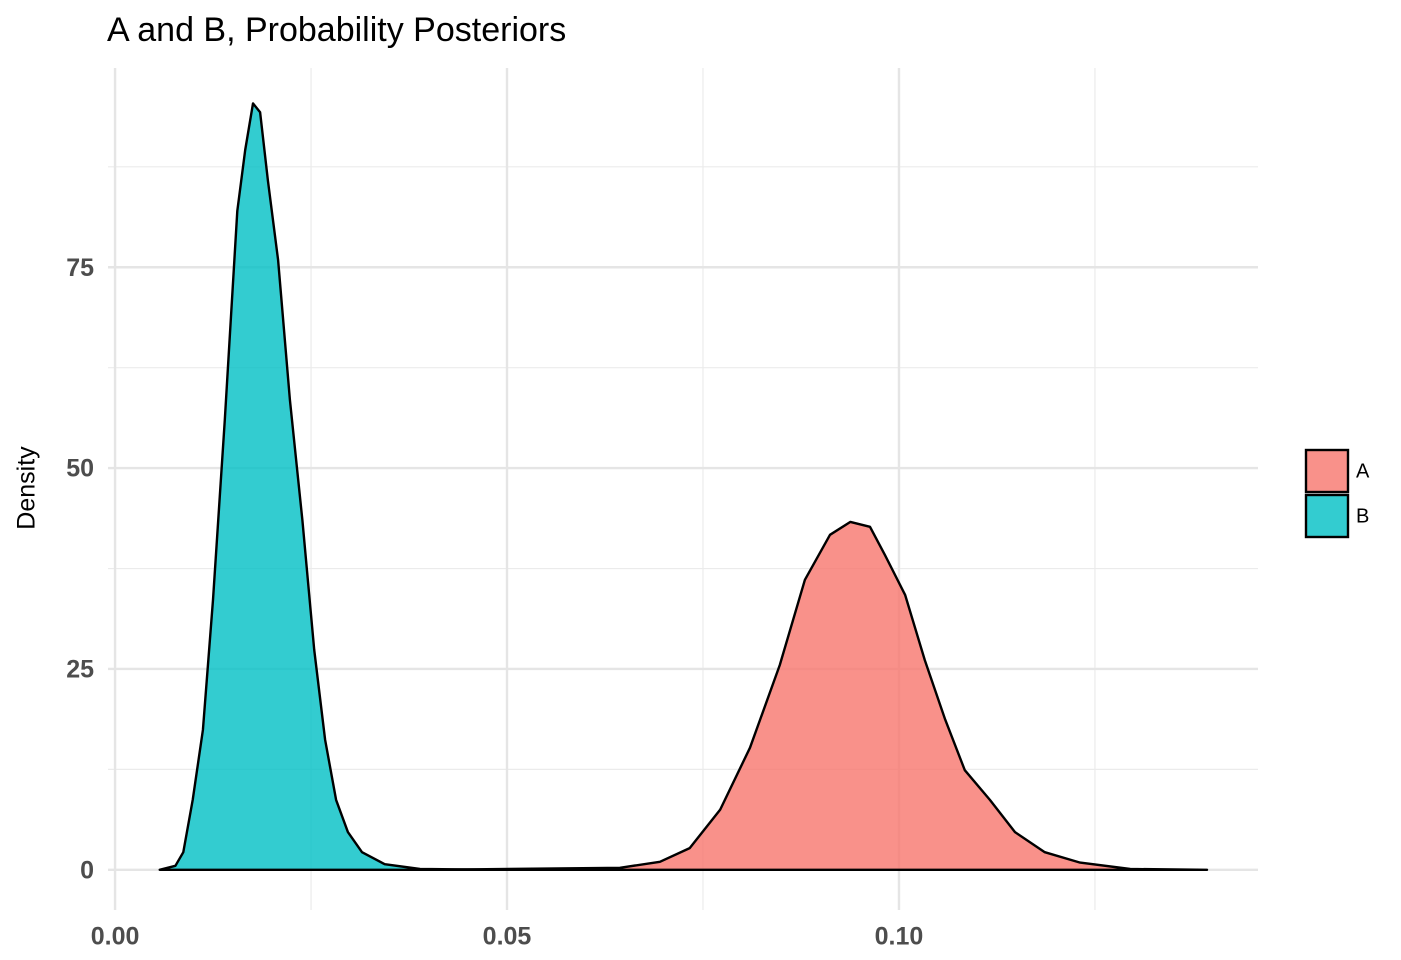 This screenshot has width=1401, height=960. Describe the element at coordinates (87, 870) in the screenshot. I see `y-tick-label: 0` at that location.